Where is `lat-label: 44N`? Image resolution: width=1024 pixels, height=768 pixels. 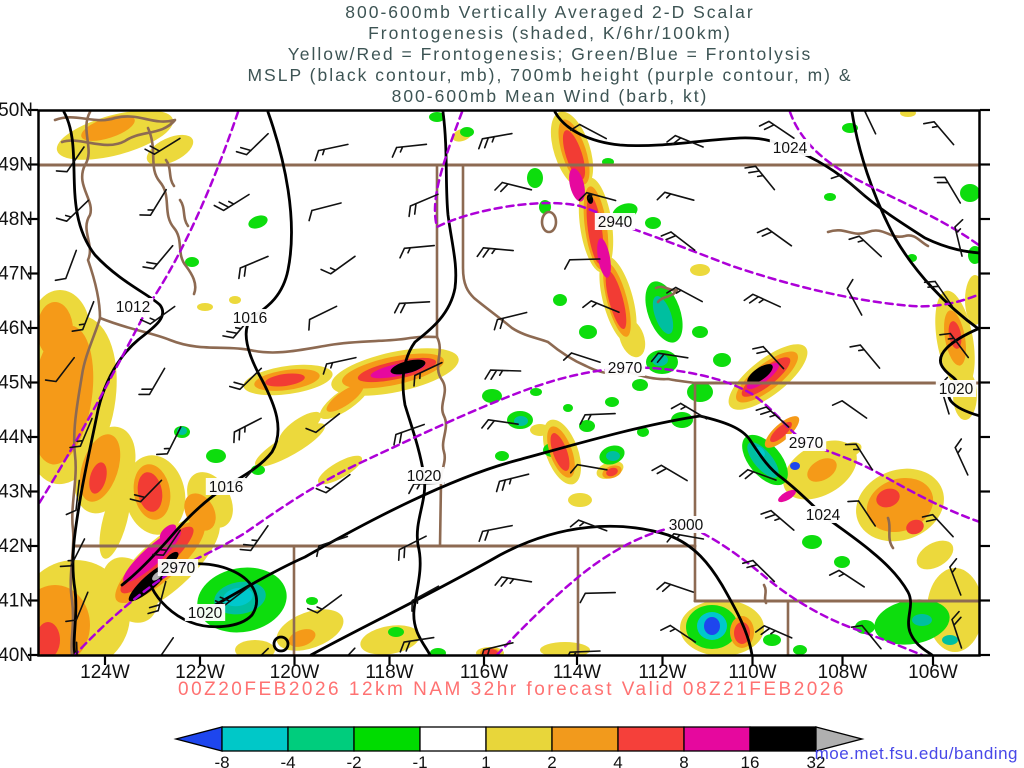
lat-label: 44N is located at coordinates (16, 437).